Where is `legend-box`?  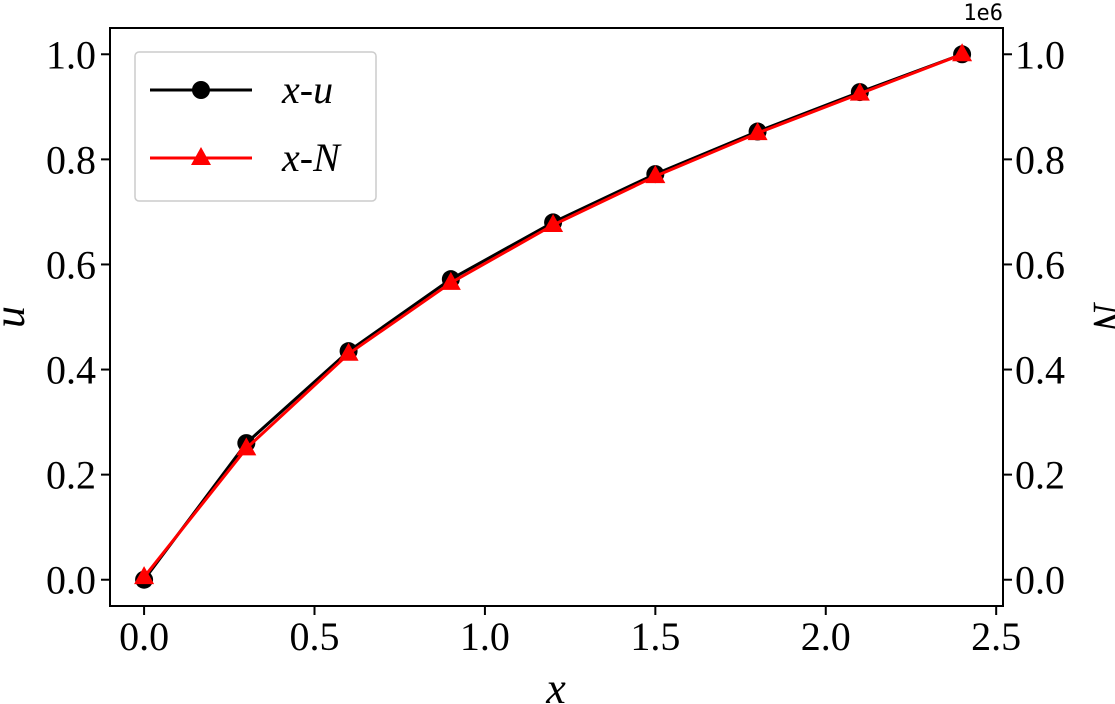 legend-box is located at coordinates (255, 126).